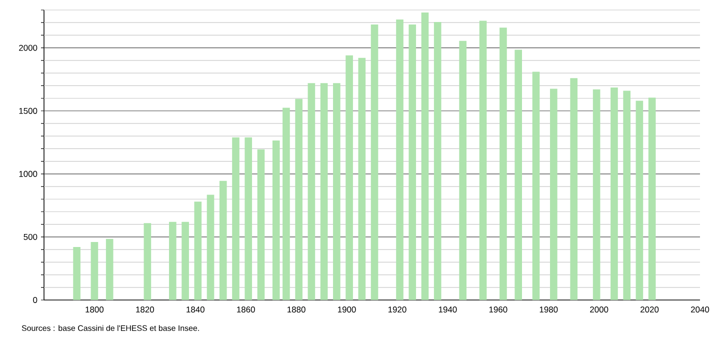 This screenshot has height=340, width=710. I want to click on x-tick-label: 1860, so click(246, 309).